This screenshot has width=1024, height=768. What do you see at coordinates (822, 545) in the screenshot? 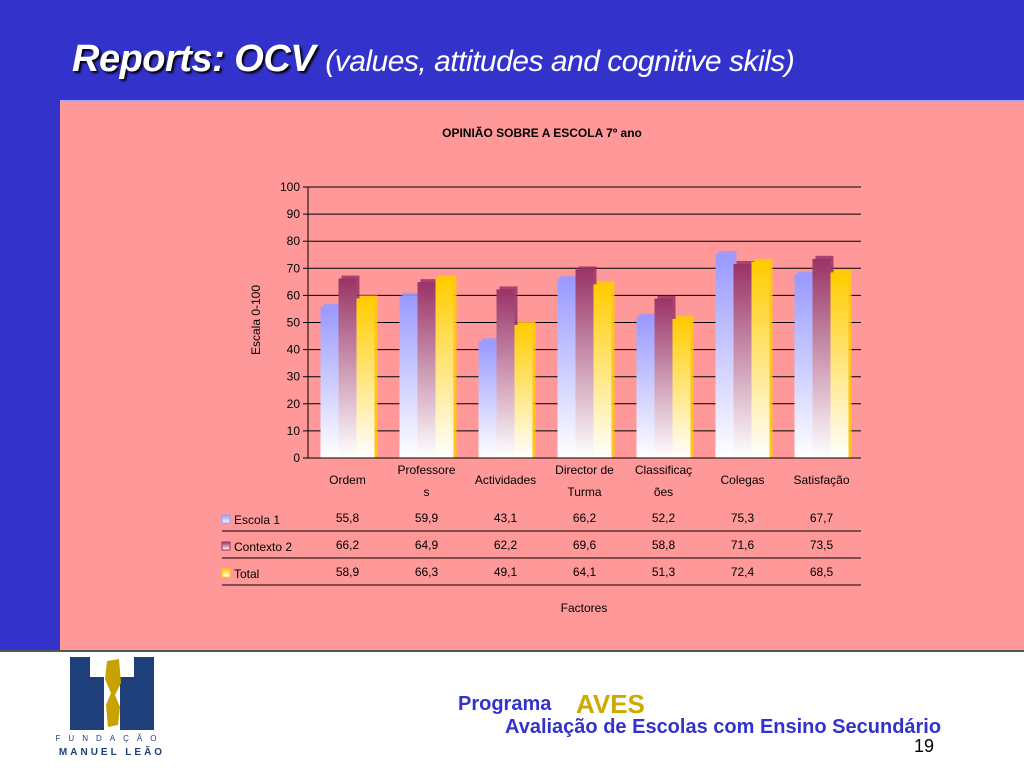
I see `data-label: 73,5` at bounding box center [822, 545].